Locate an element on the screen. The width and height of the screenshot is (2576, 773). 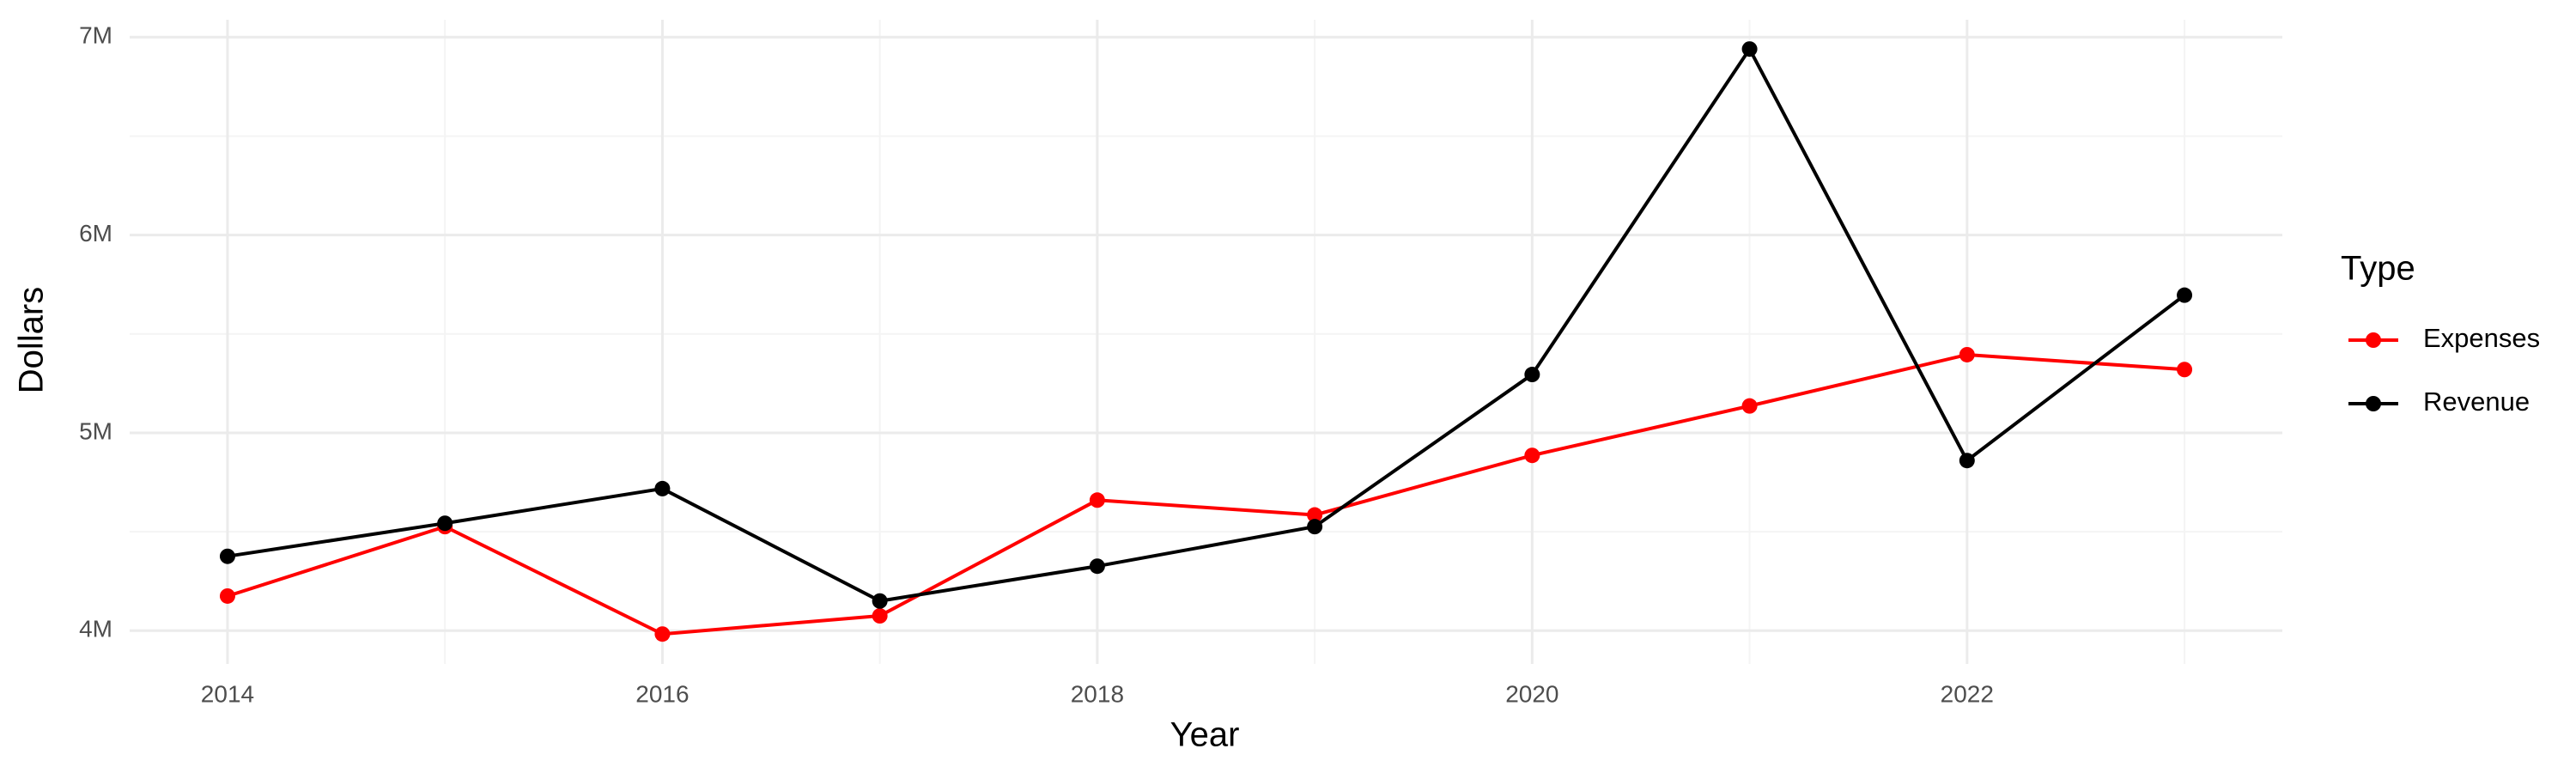
x-tick-label: 2016 is located at coordinates (662, 693).